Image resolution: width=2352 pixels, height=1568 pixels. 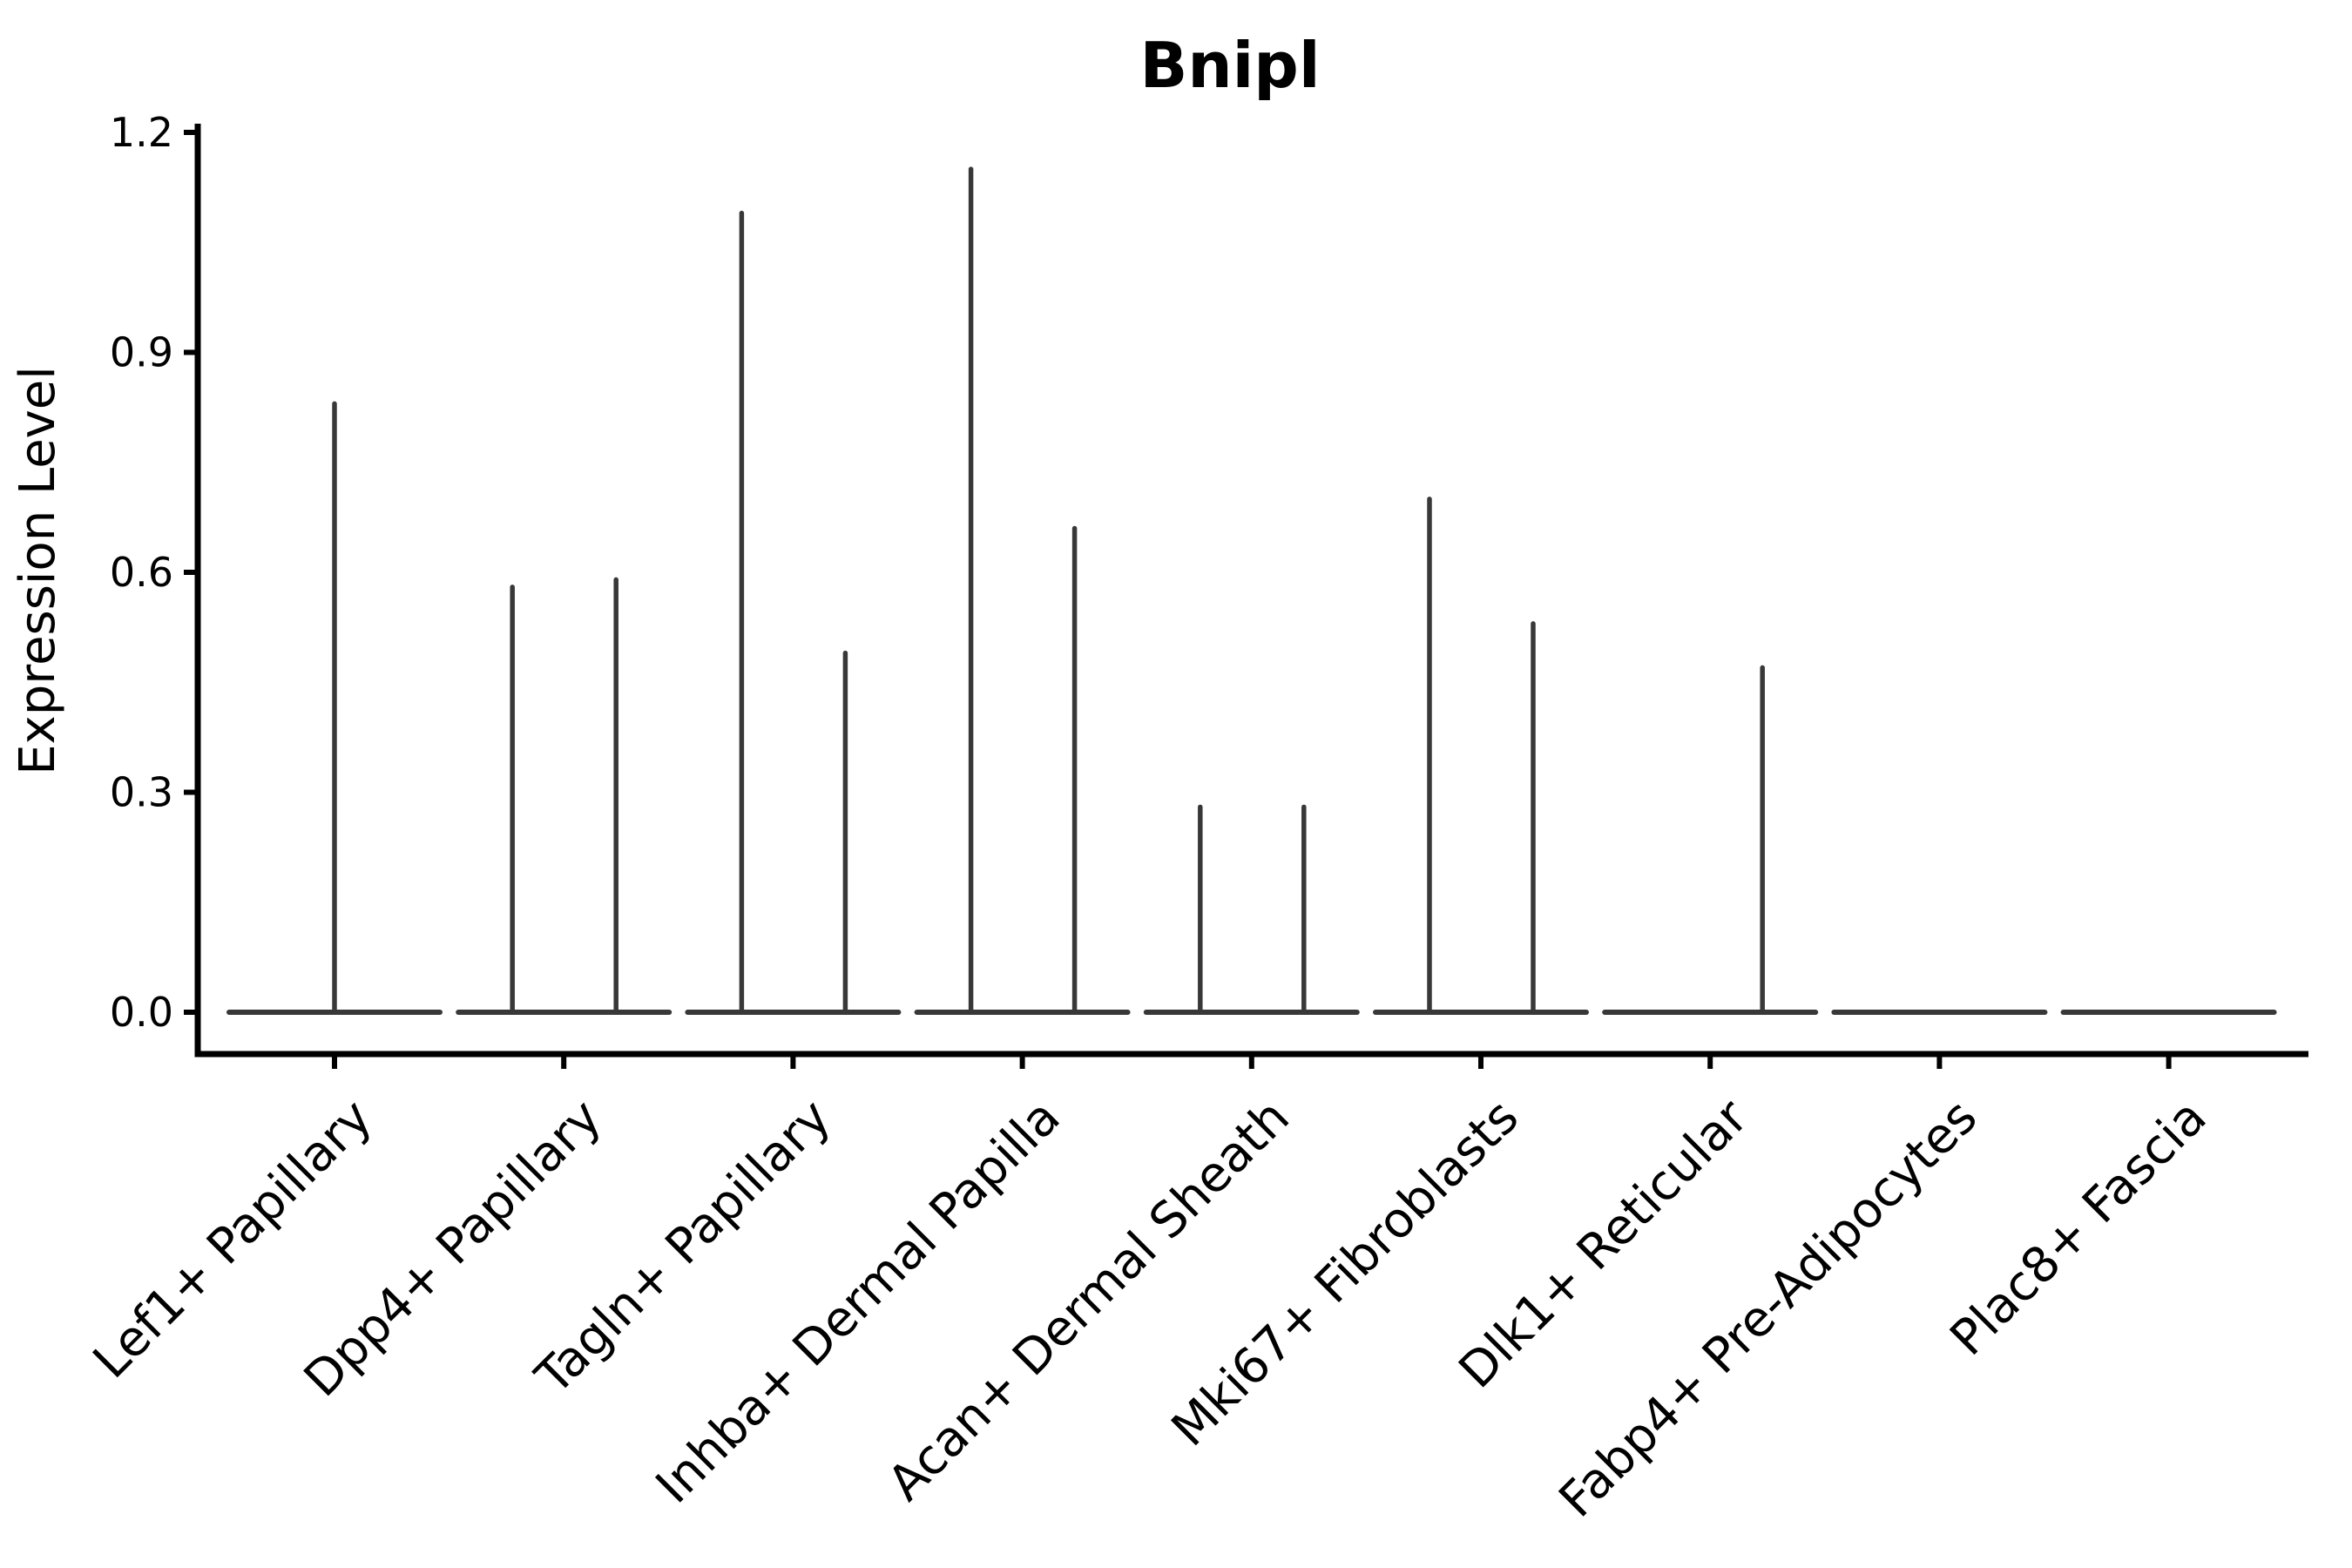 I want to click on y-tick-label: 0.6, so click(x=141, y=572).